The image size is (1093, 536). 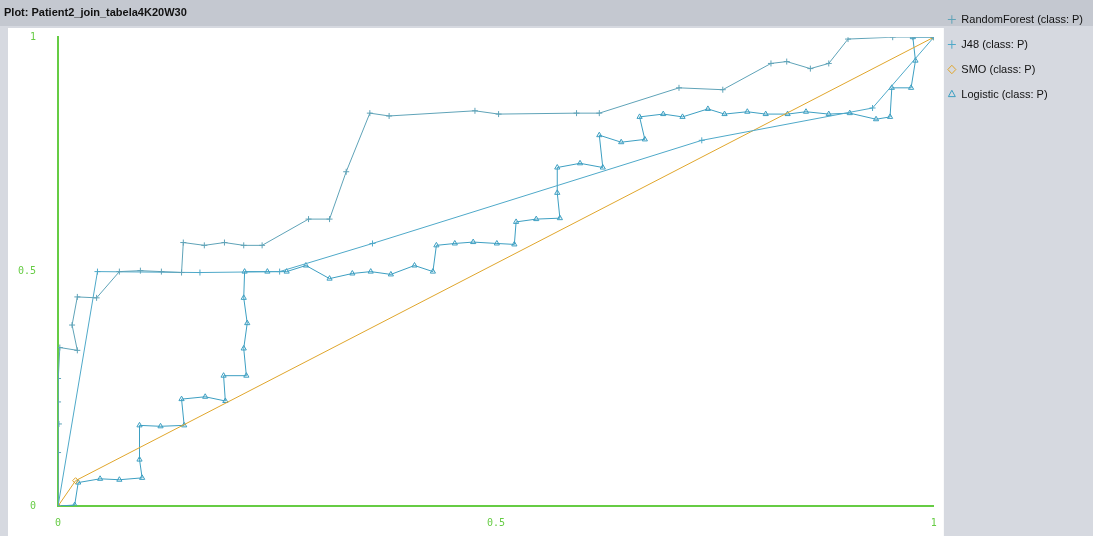 What do you see at coordinates (95, 11) in the screenshot?
I see `chart-title: Plot: Patient2_join_tabela4K20W30` at bounding box center [95, 11].